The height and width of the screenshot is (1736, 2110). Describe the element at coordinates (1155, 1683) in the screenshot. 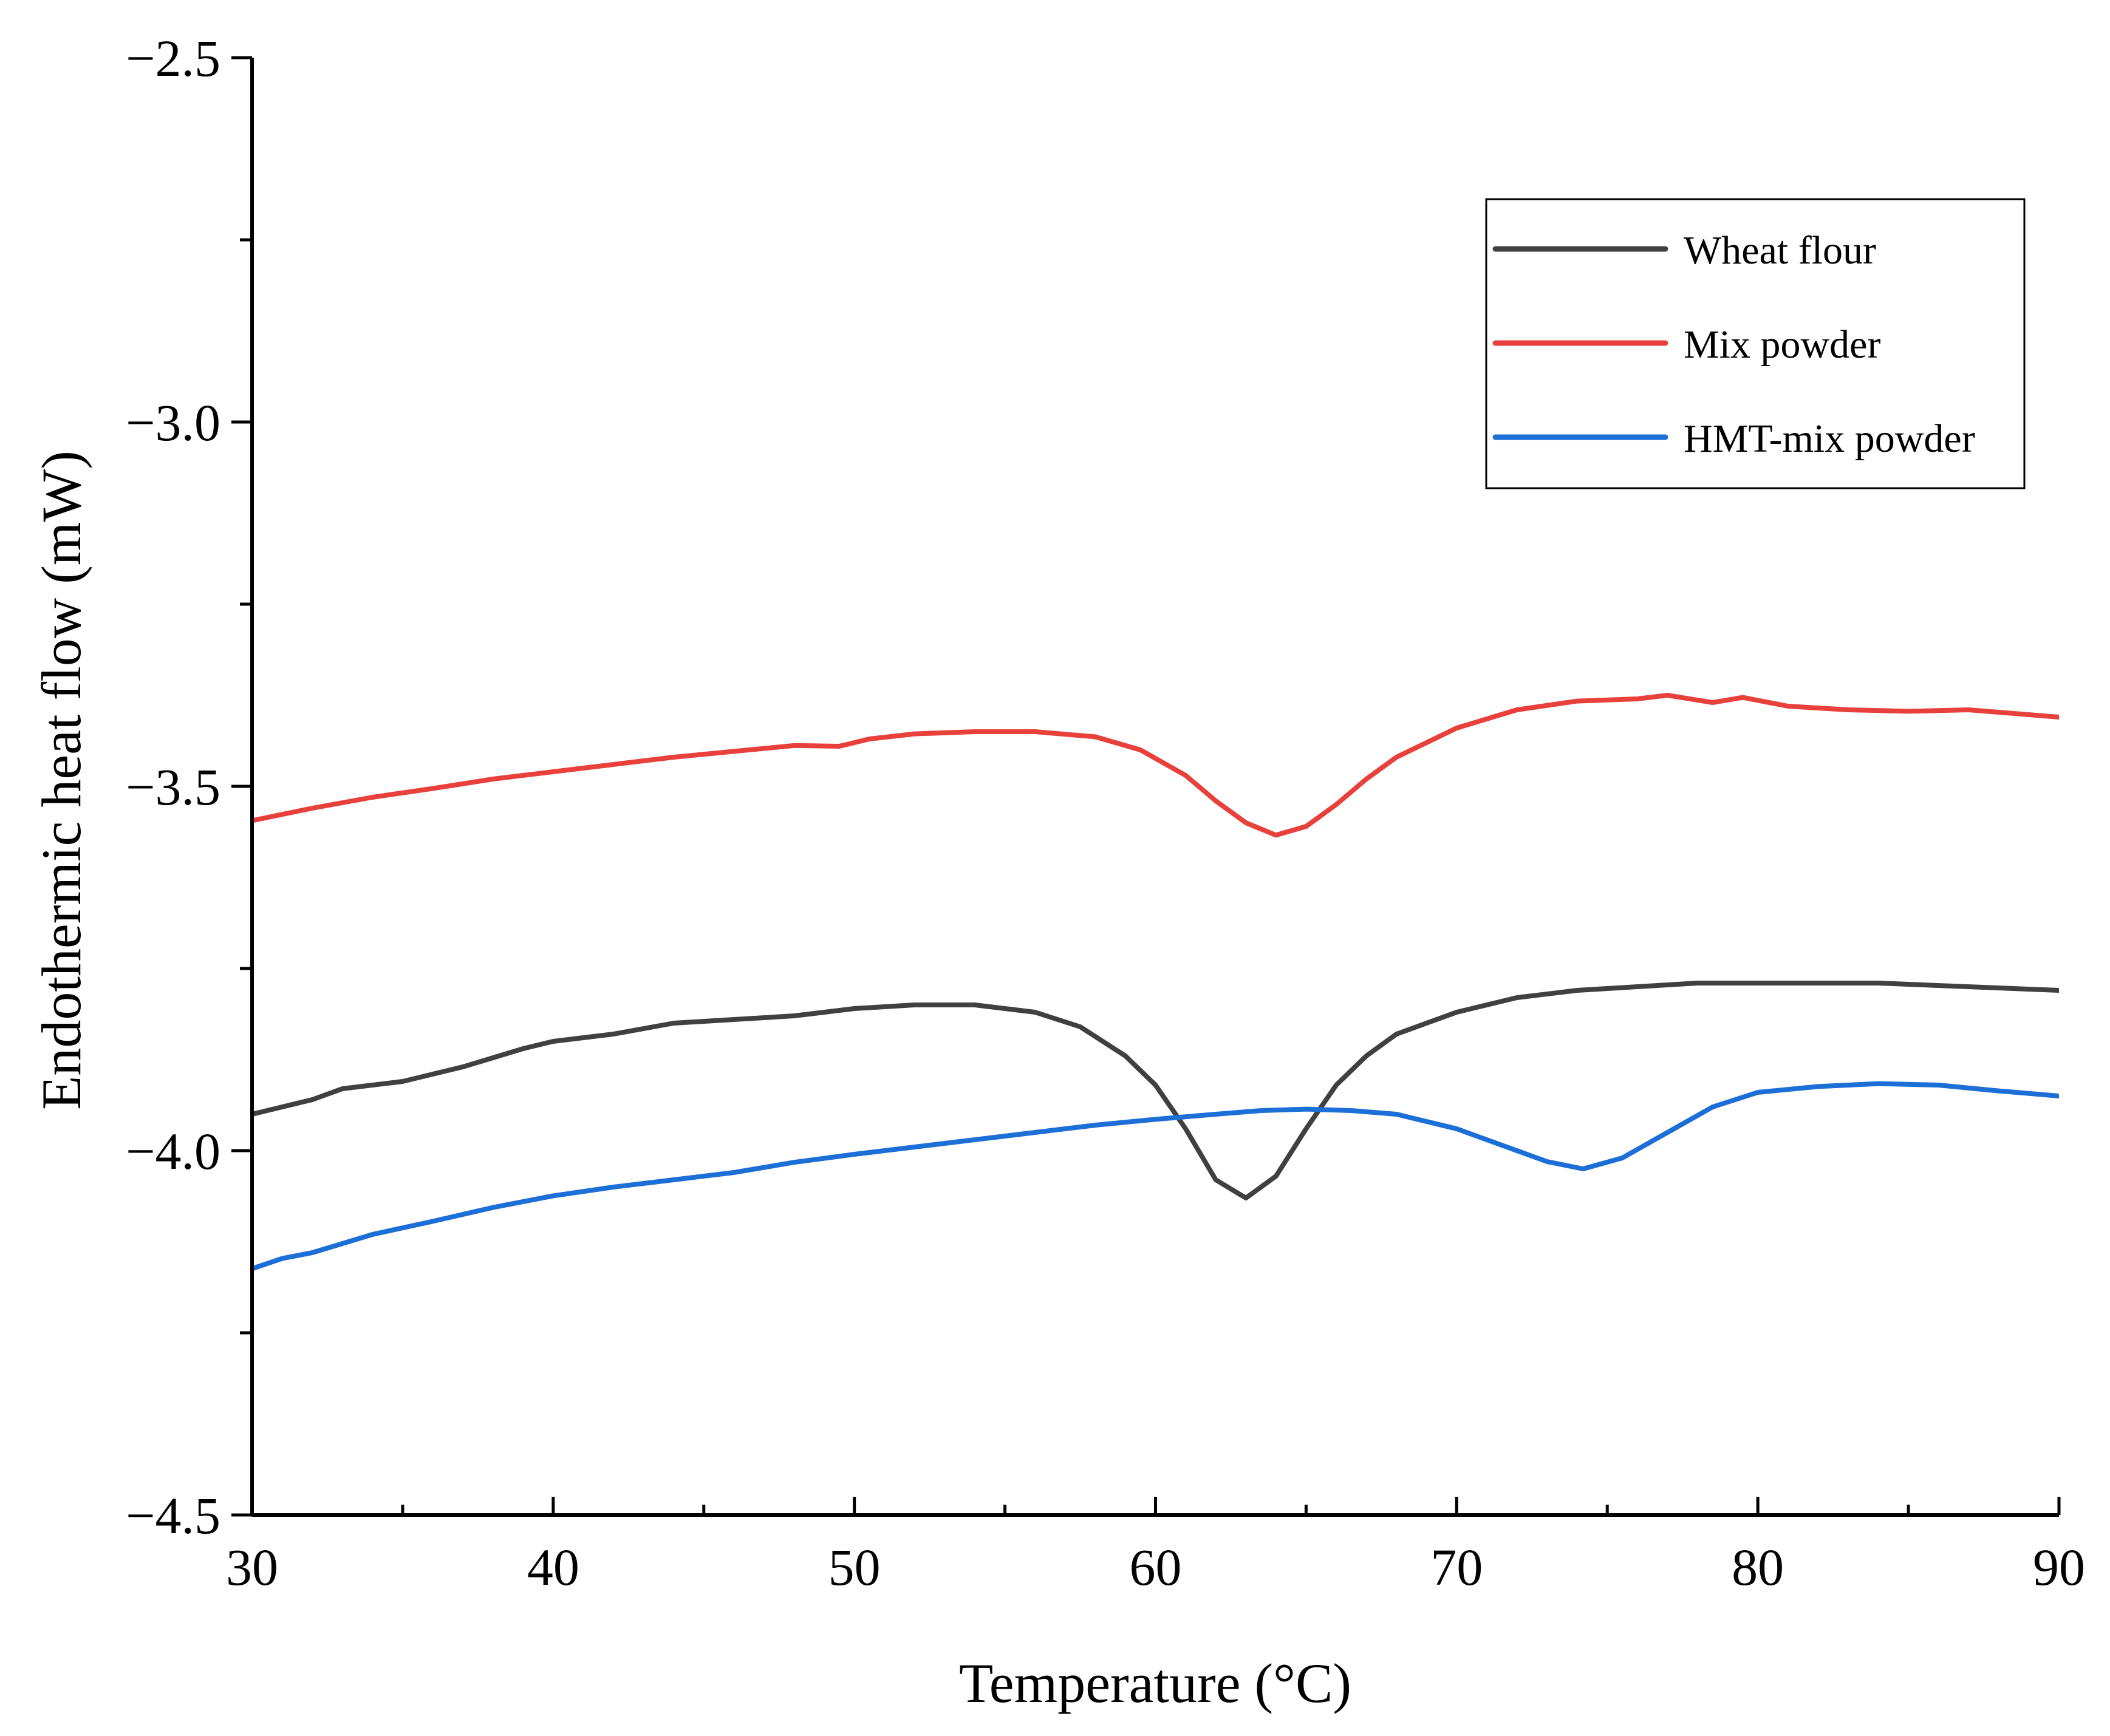

I see `x-axis-title: Temperature (°C)` at that location.